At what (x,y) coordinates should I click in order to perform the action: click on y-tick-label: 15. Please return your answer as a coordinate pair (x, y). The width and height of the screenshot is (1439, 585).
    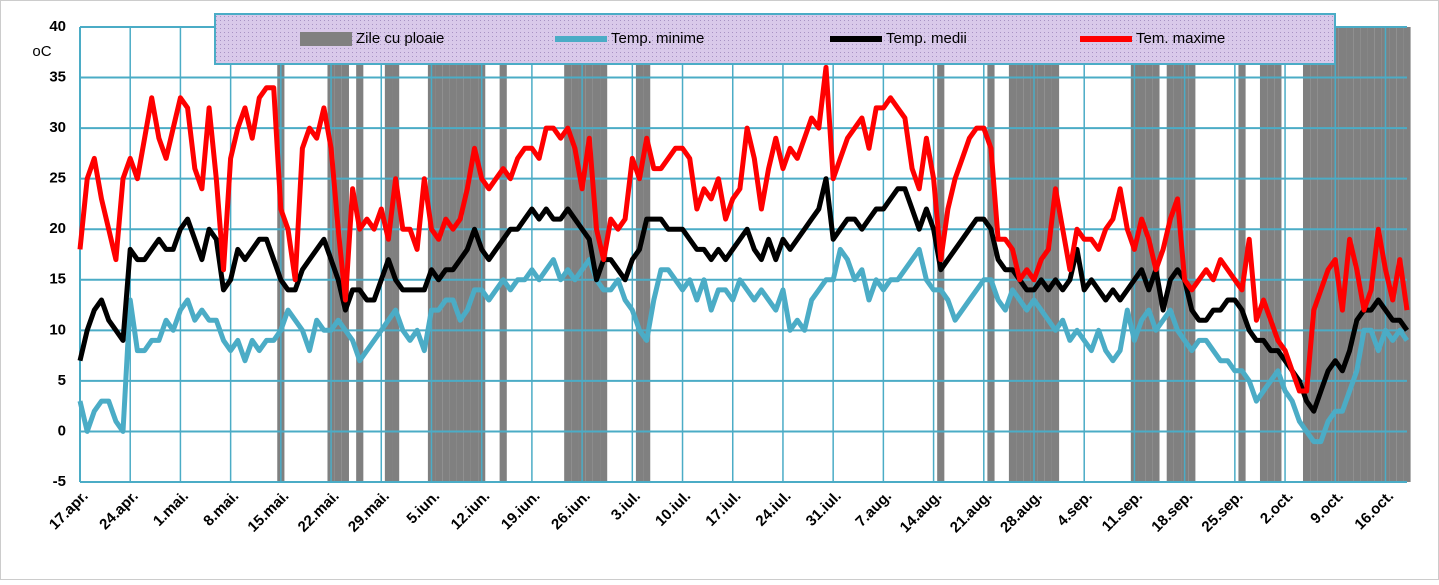
    Looking at the image, I should click on (57, 279).